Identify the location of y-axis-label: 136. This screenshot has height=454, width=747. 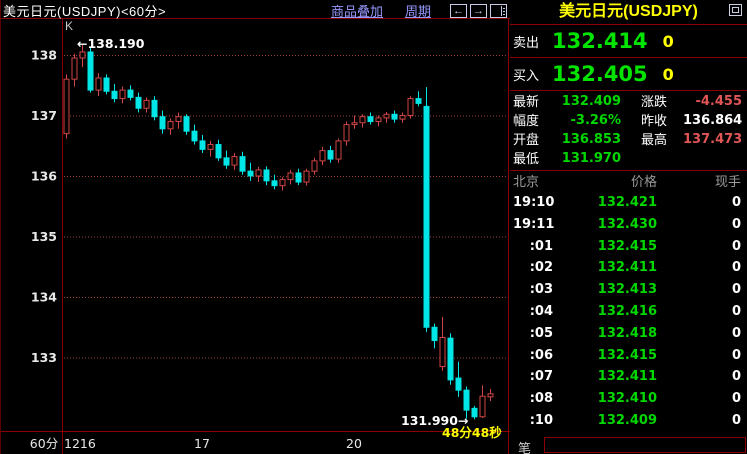
(44, 176).